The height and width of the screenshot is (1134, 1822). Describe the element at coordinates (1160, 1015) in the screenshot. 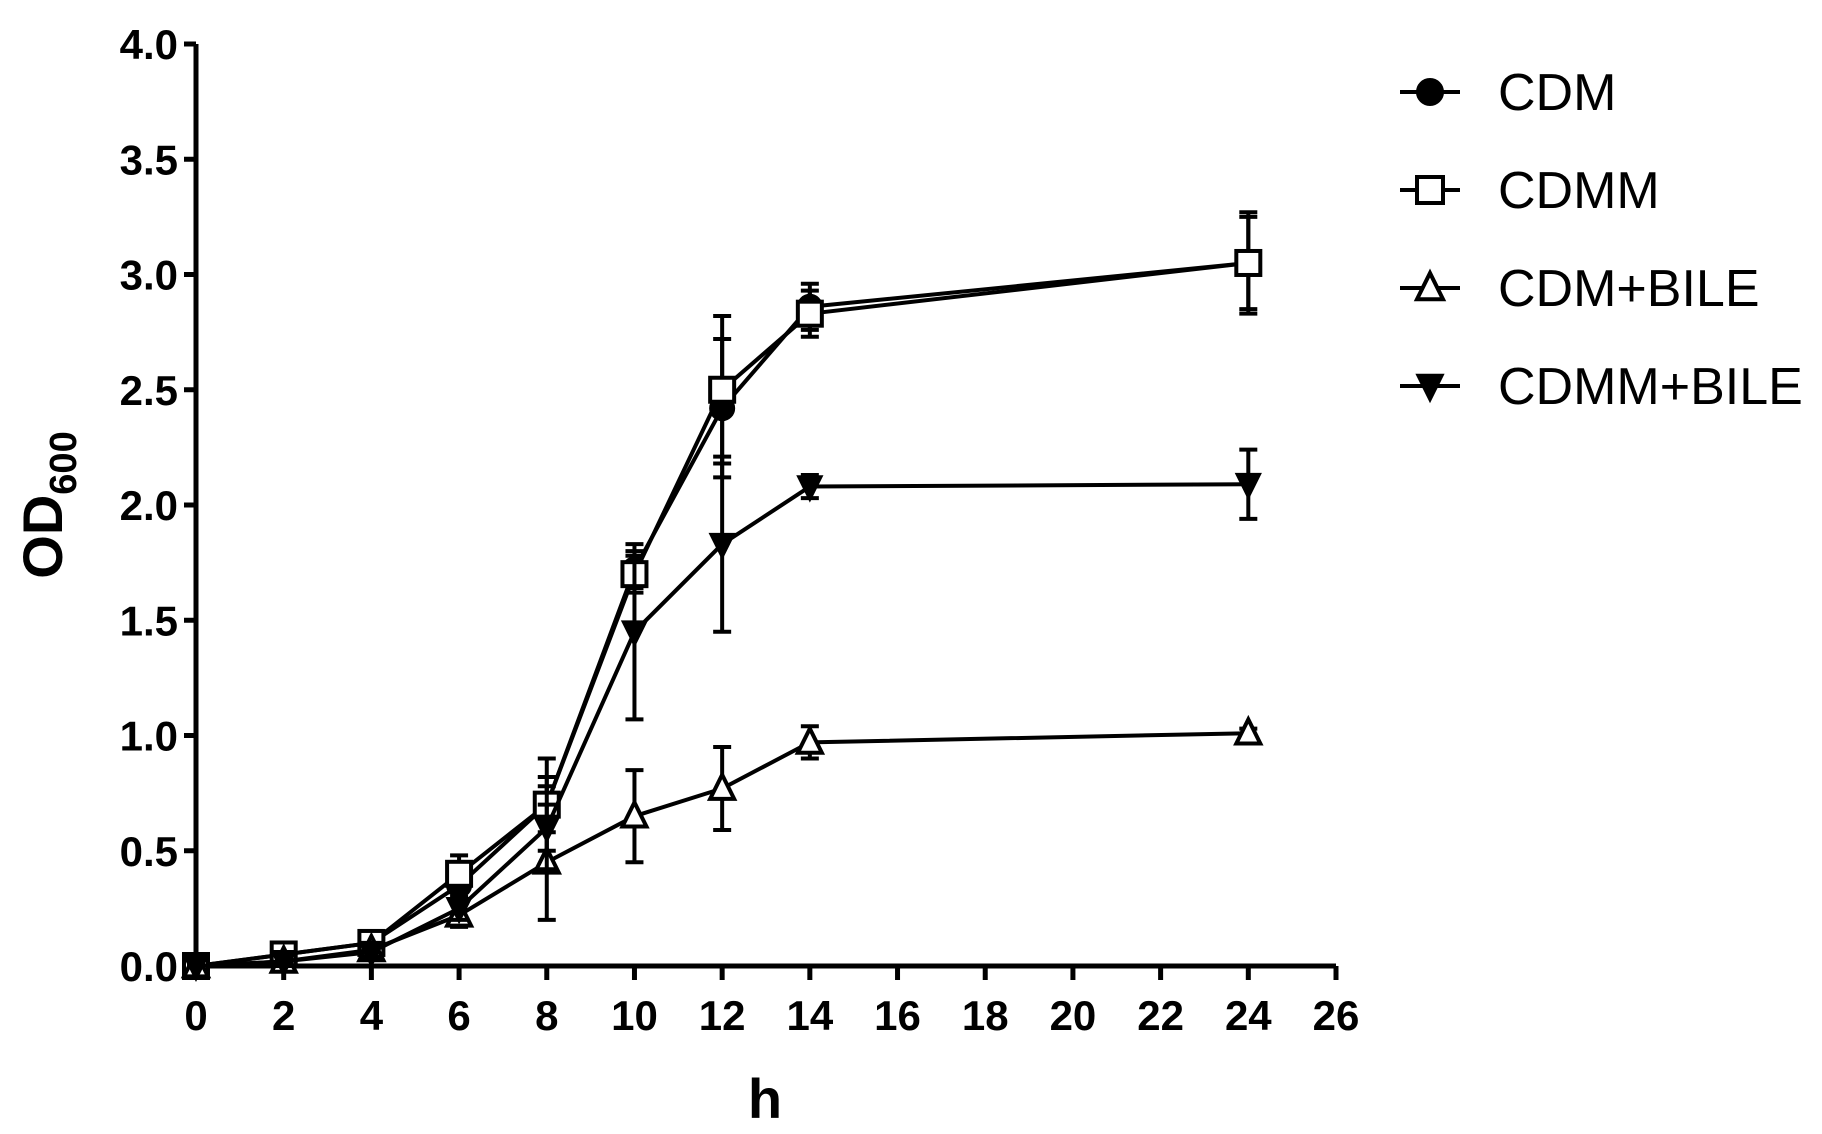

I see `x-tick-label: 22` at that location.